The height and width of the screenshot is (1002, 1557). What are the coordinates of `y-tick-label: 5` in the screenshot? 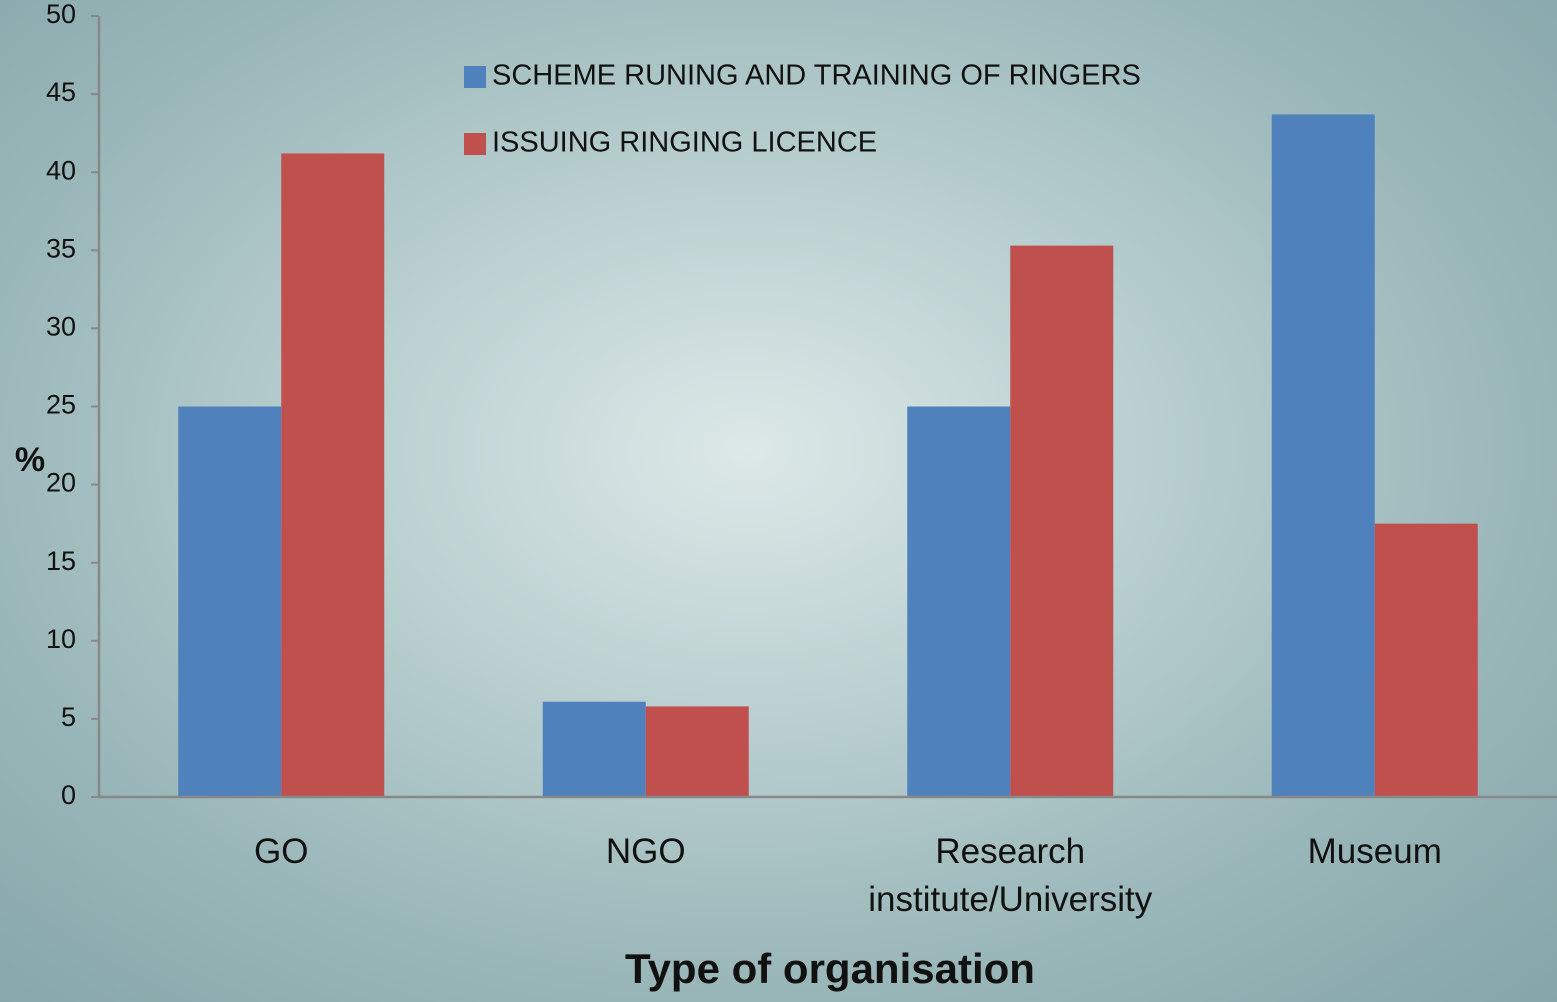 It's located at (68, 717).